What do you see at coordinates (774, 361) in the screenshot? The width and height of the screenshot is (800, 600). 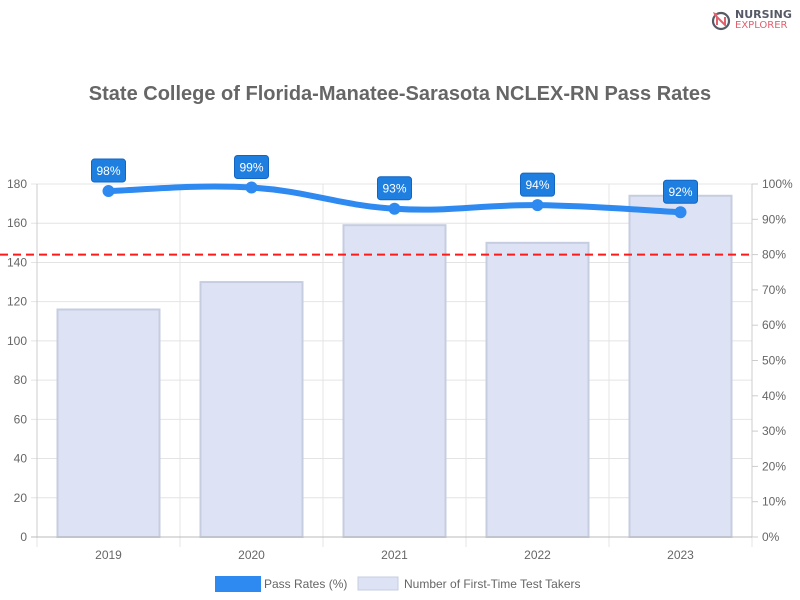 I see `y-right-tick-label: 50%` at bounding box center [774, 361].